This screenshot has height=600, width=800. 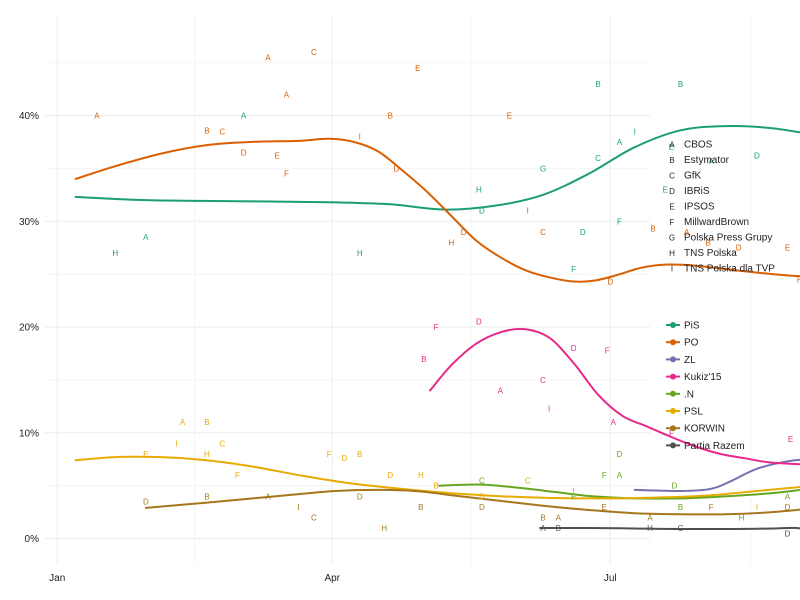 What do you see at coordinates (672, 253) in the screenshot?
I see `legend-pollster-code: H` at bounding box center [672, 253].